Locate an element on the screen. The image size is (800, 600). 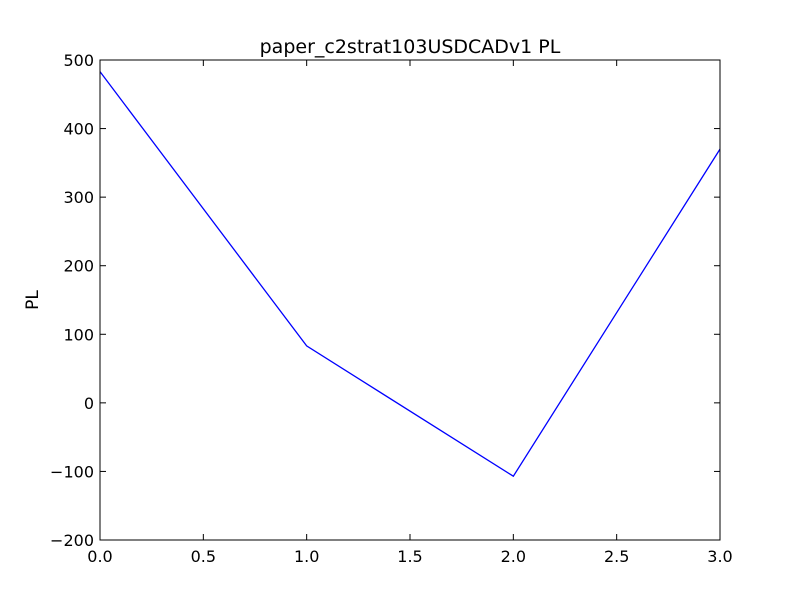
y-tick-label: 300 is located at coordinates (78, 197).